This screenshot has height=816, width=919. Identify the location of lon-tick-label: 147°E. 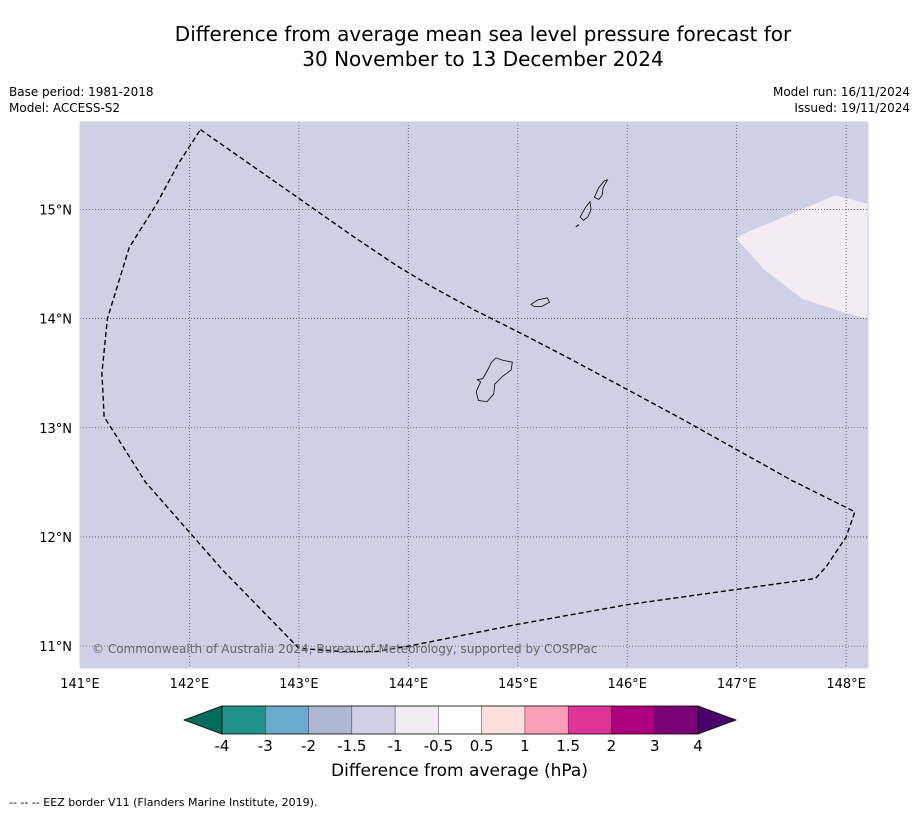
(737, 684).